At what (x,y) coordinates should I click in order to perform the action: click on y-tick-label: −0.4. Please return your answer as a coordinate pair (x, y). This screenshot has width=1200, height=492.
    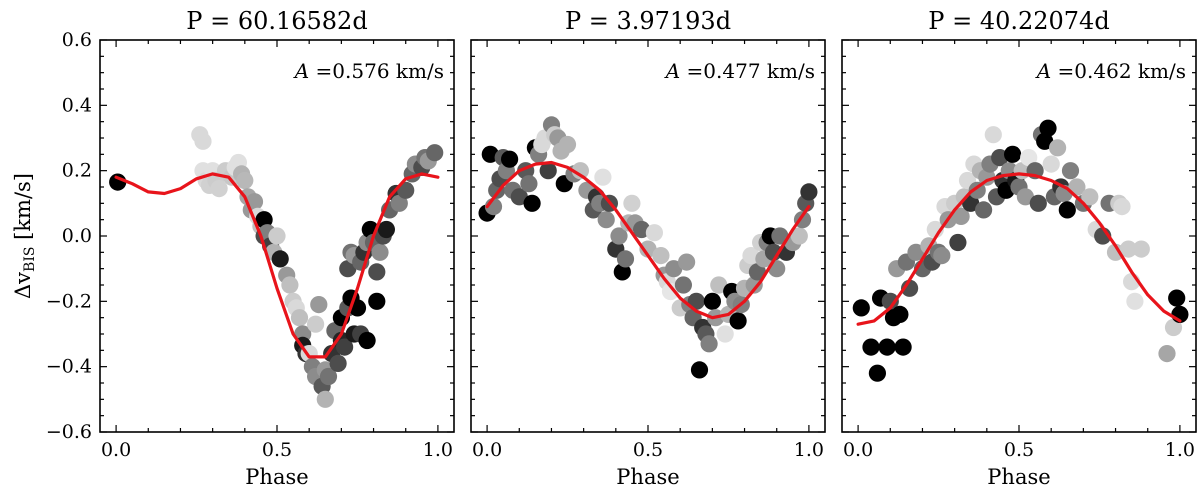
    Looking at the image, I should click on (69, 367).